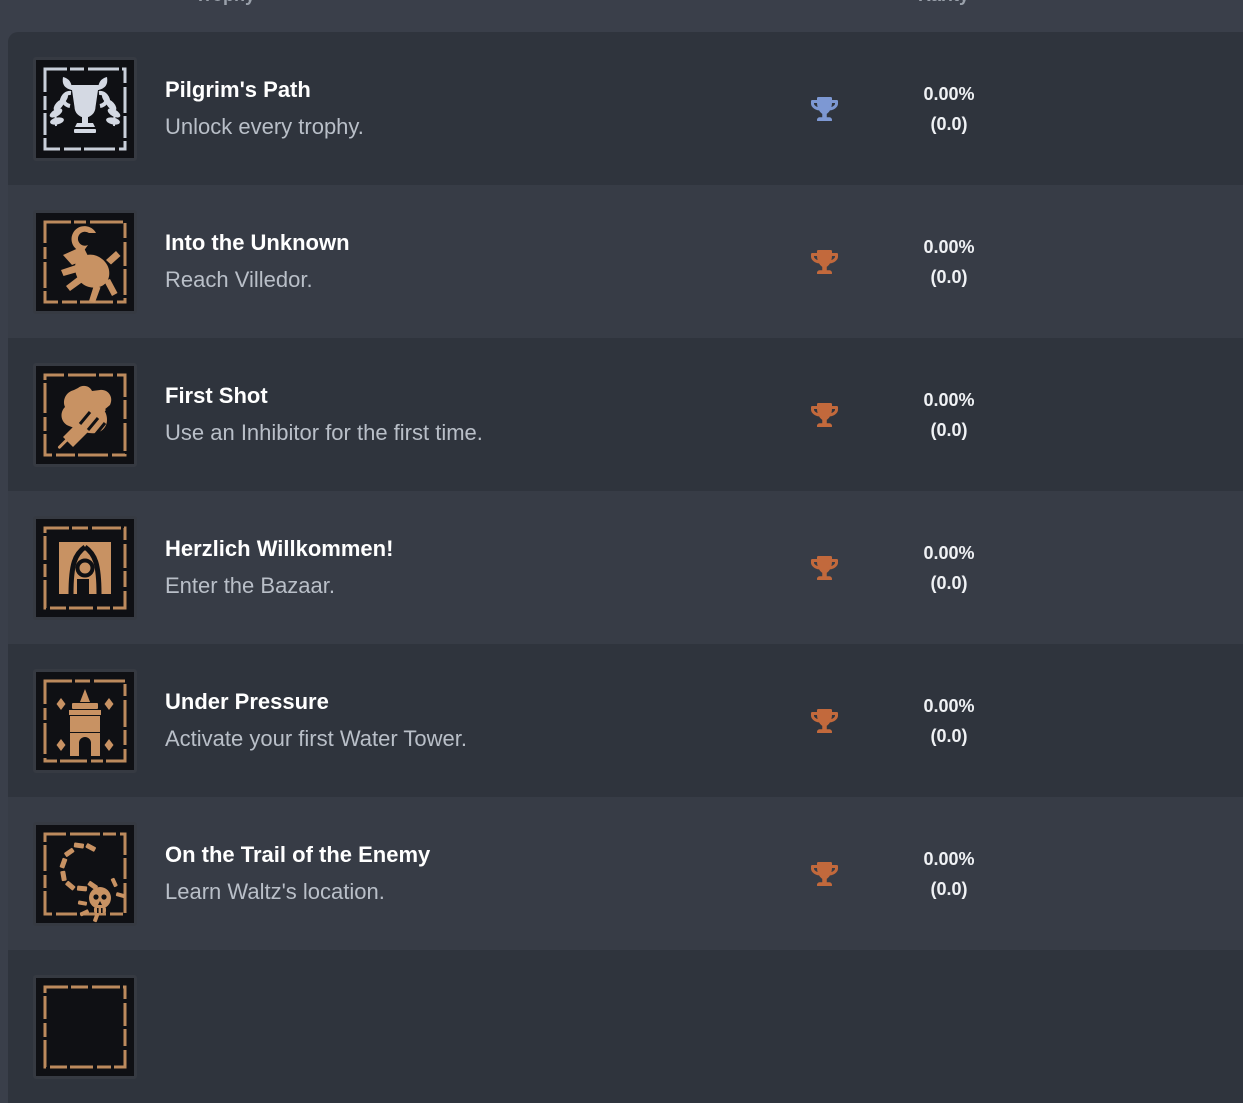  Describe the element at coordinates (257, 242) in the screenshot. I see `trophy-title: Into the Unknown` at that location.